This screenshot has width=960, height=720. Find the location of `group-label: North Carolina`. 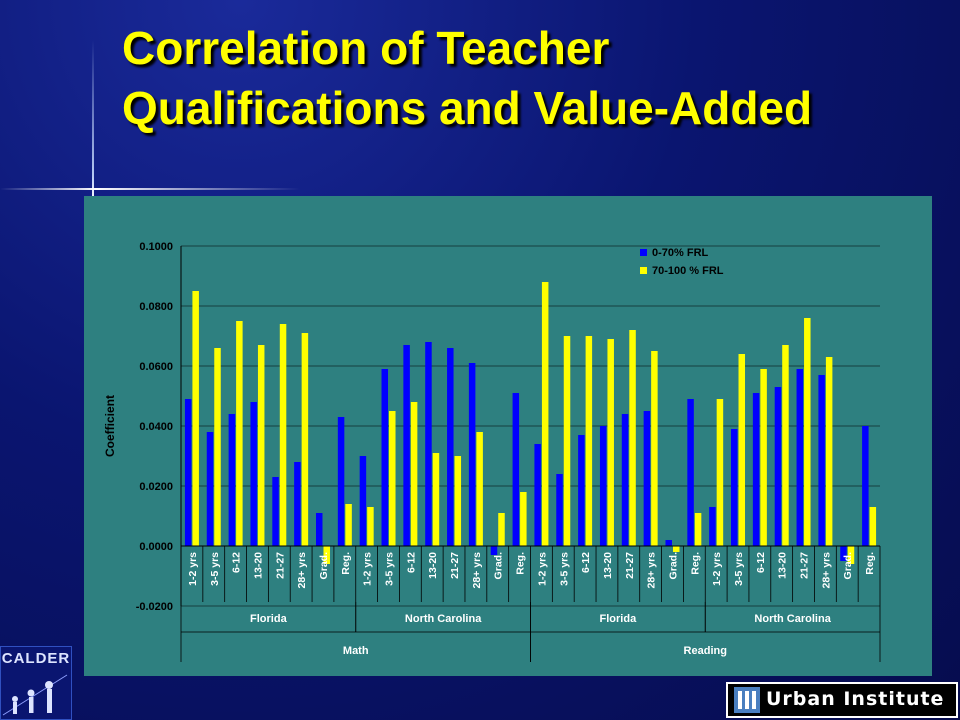

group-label: North Carolina is located at coordinates (443, 619).